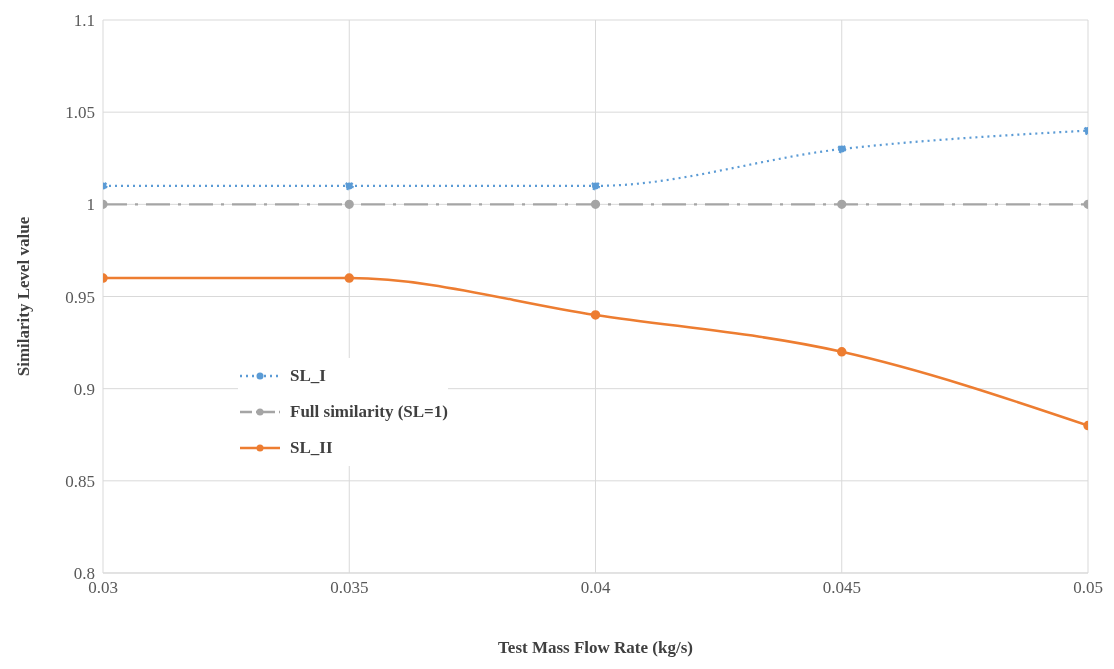  What do you see at coordinates (90, 205) in the screenshot?
I see `y-tick-label: 1` at bounding box center [90, 205].